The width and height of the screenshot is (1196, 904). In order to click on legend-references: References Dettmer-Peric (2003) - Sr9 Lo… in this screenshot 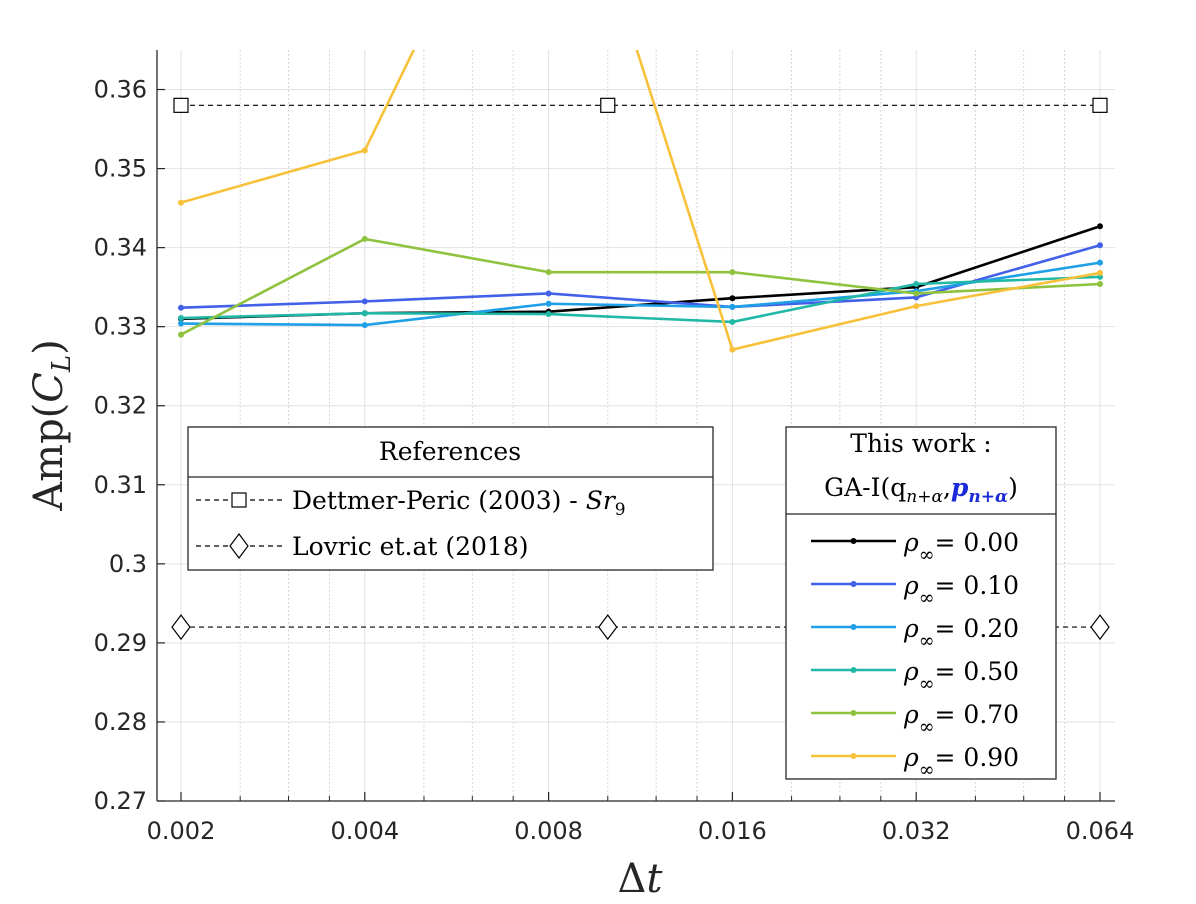, I will do `click(450, 498)`.